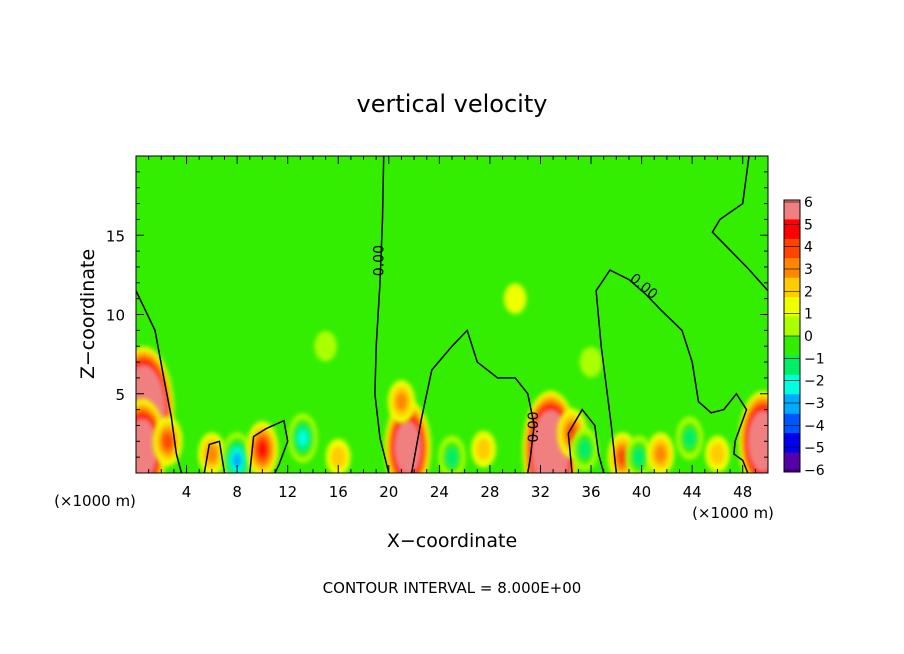 Image resolution: width=904 pixels, height=654 pixels. I want to click on colorbar-label: 2, so click(808, 292).